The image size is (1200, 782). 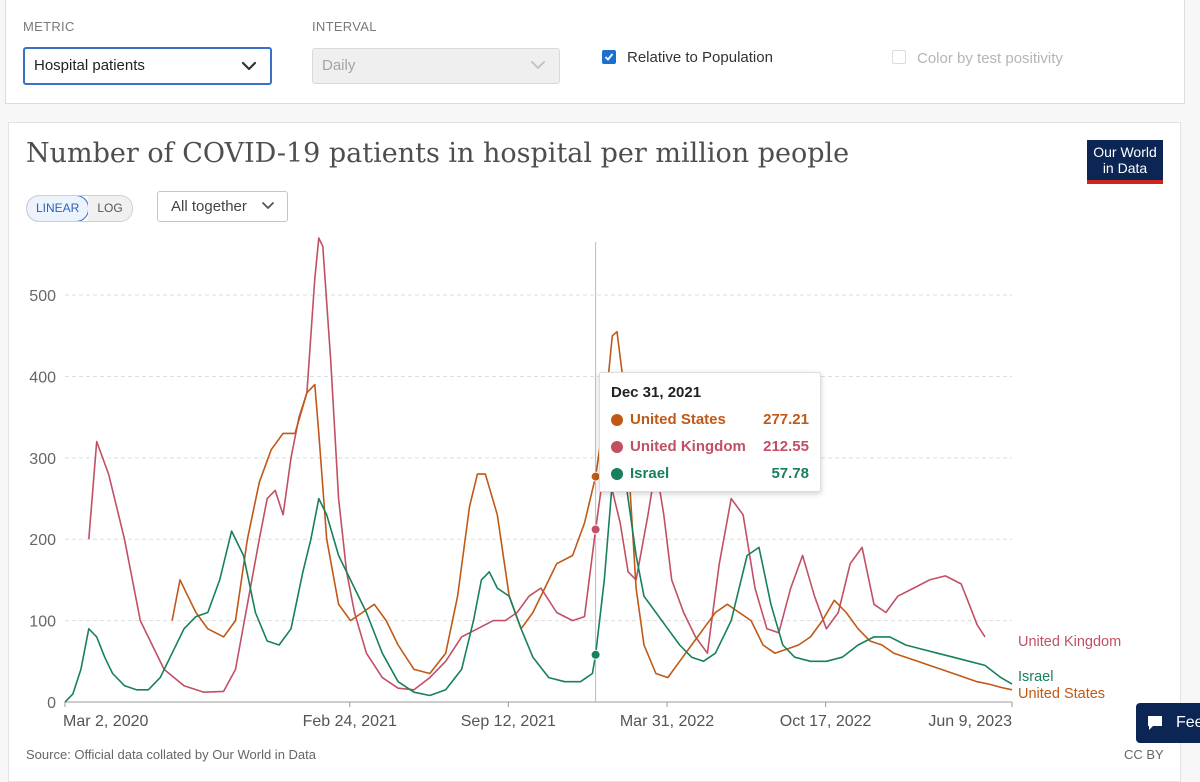 What do you see at coordinates (1061, 694) in the screenshot?
I see `series-end-label: United States` at bounding box center [1061, 694].